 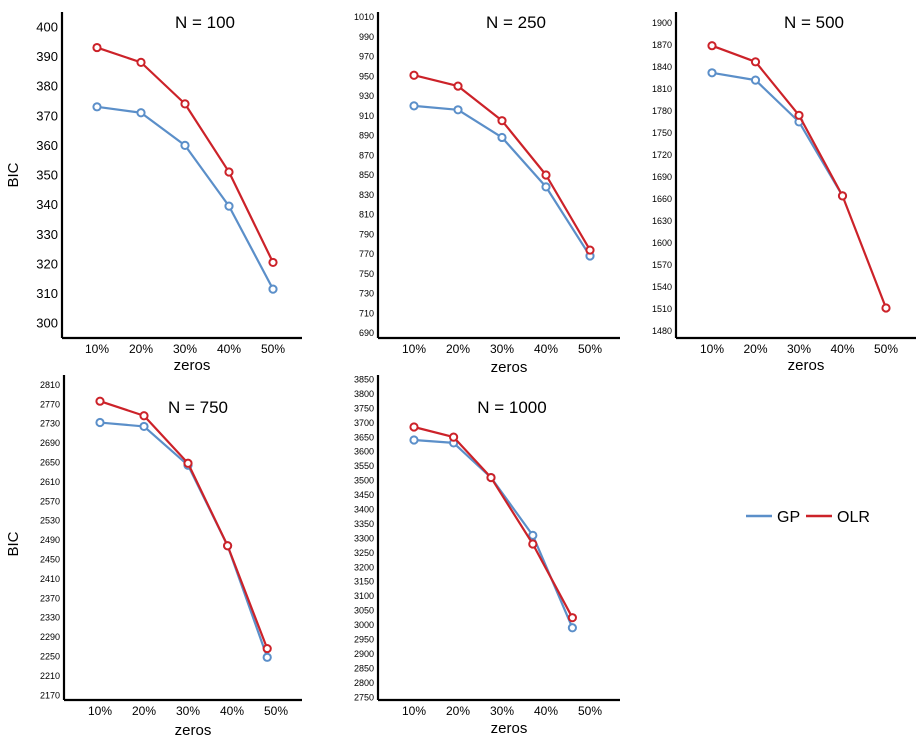 What do you see at coordinates (662, 331) in the screenshot?
I see `y-tick-label: 1480` at bounding box center [662, 331].